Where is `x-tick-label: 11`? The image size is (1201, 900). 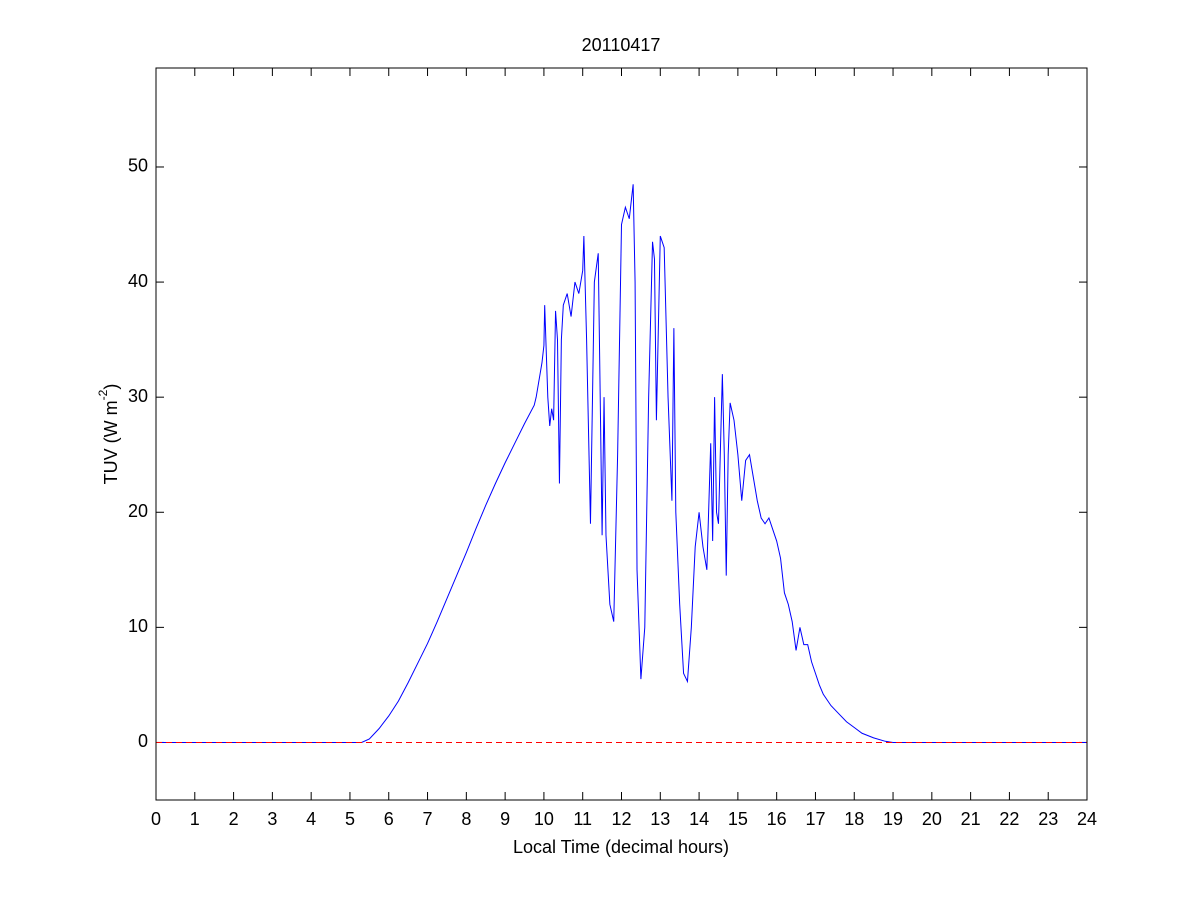 x-tick-label: 11 is located at coordinates (582, 819).